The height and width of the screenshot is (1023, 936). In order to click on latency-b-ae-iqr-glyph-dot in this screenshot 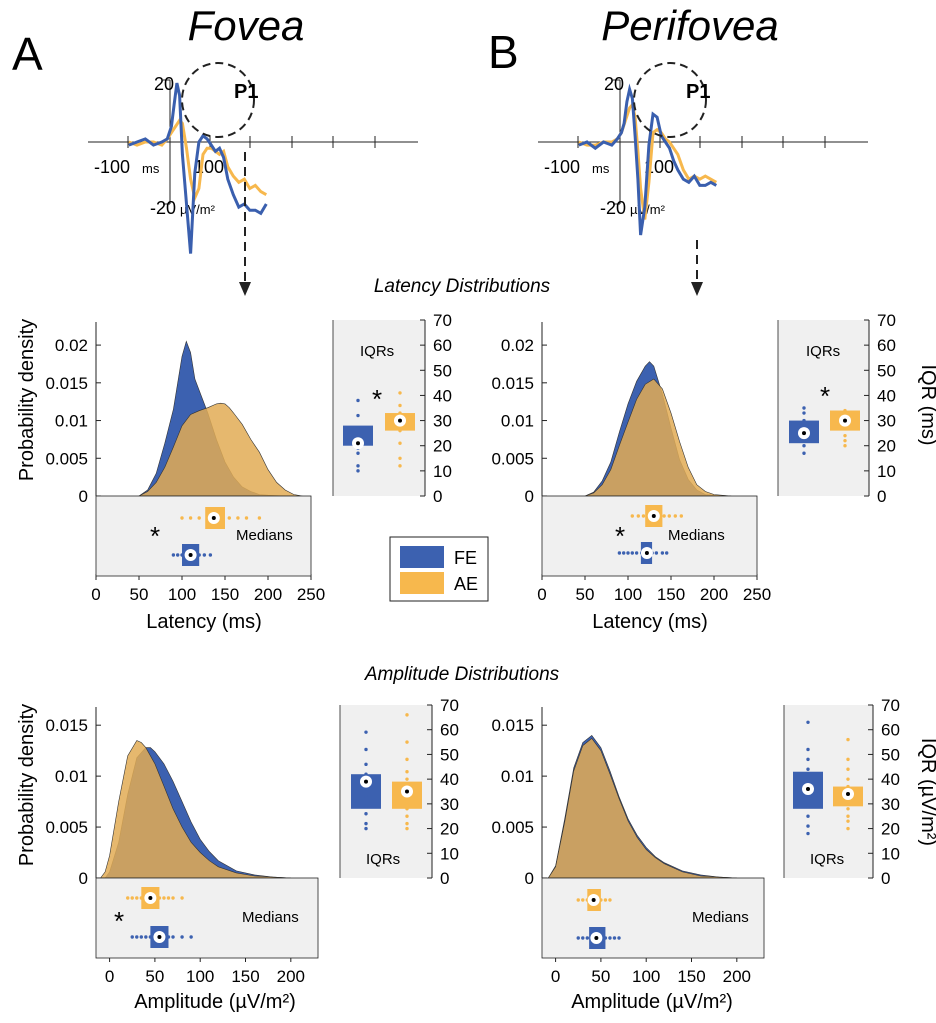, I will do `click(845, 428)`.